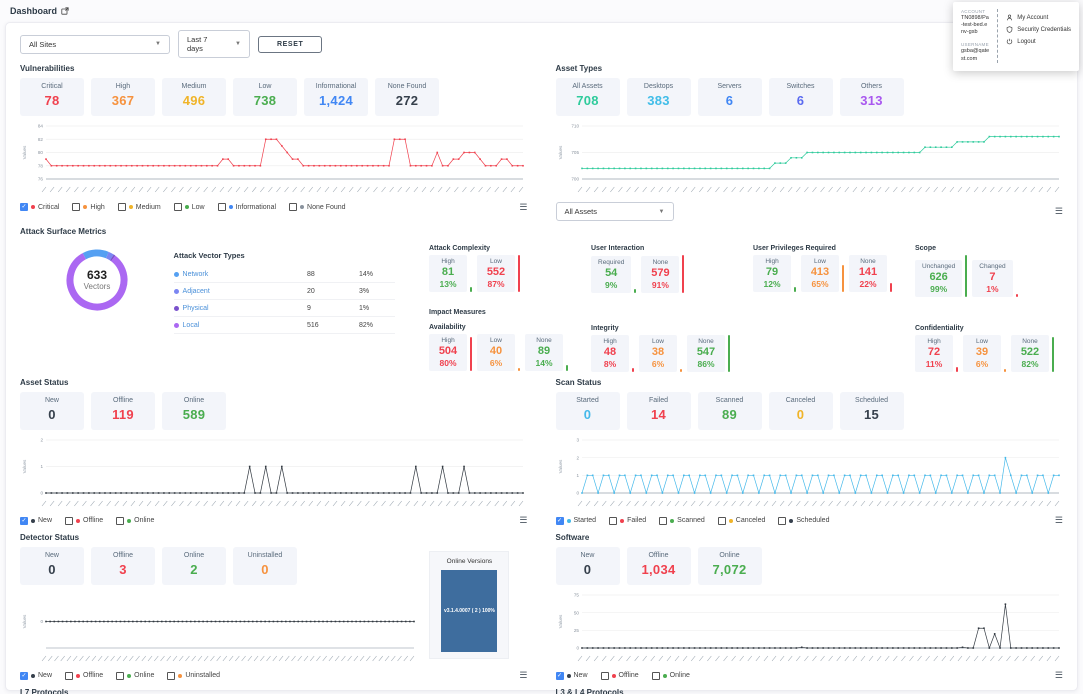 Image resolution: width=1083 pixels, height=694 pixels. I want to click on panel-title-asset-status: Asset Status, so click(44, 382).